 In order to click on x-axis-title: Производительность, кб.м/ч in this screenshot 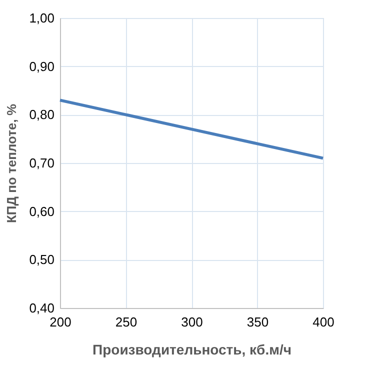, I will do `click(192, 350)`.